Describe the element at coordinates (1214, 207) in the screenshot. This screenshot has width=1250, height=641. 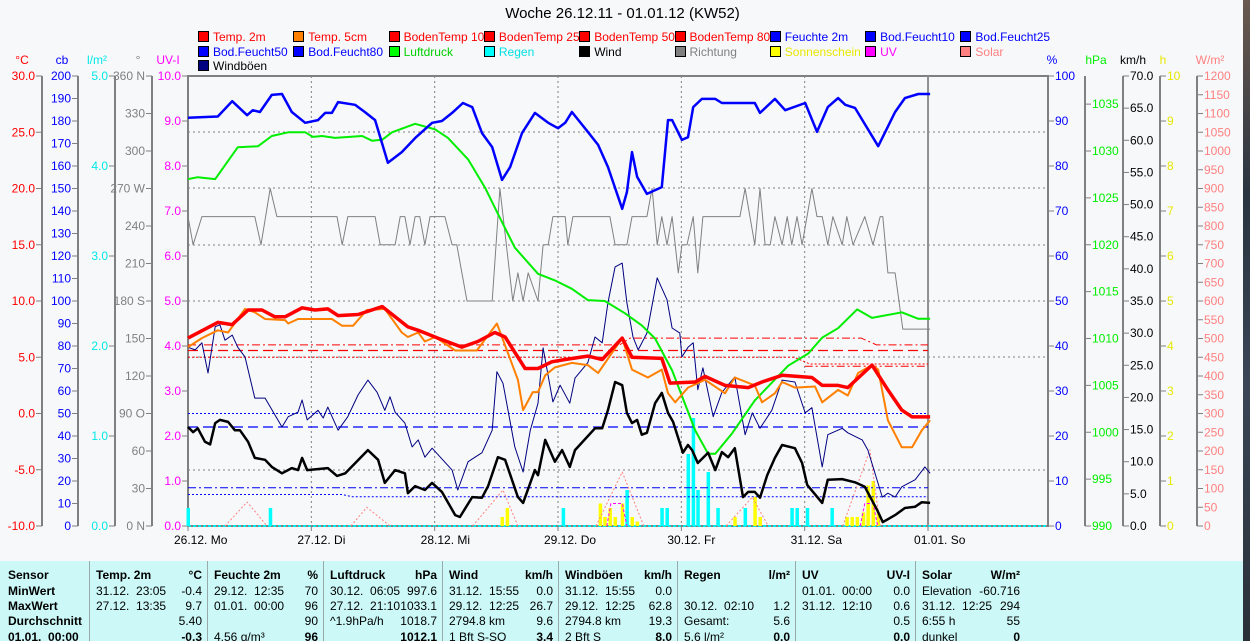
I see `tick-label-solar: 850` at that location.